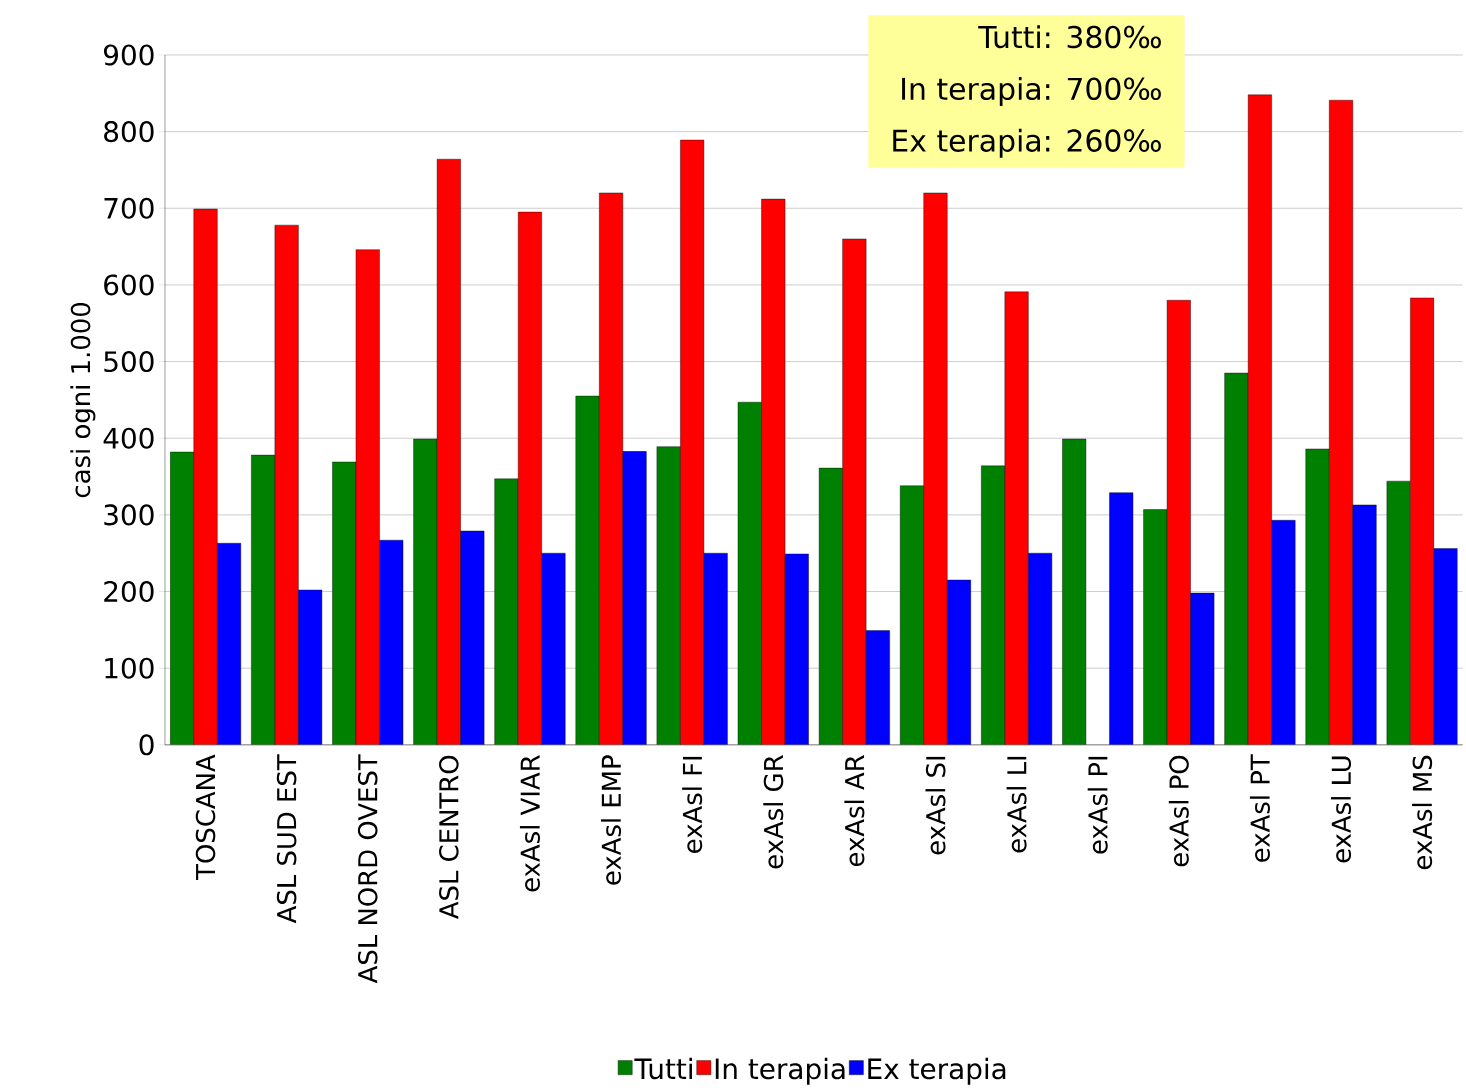 This screenshot has width=1466, height=1091. What do you see at coordinates (367, 869) in the screenshot?
I see `x-tick-label: ASL NORD OVEST` at bounding box center [367, 869].